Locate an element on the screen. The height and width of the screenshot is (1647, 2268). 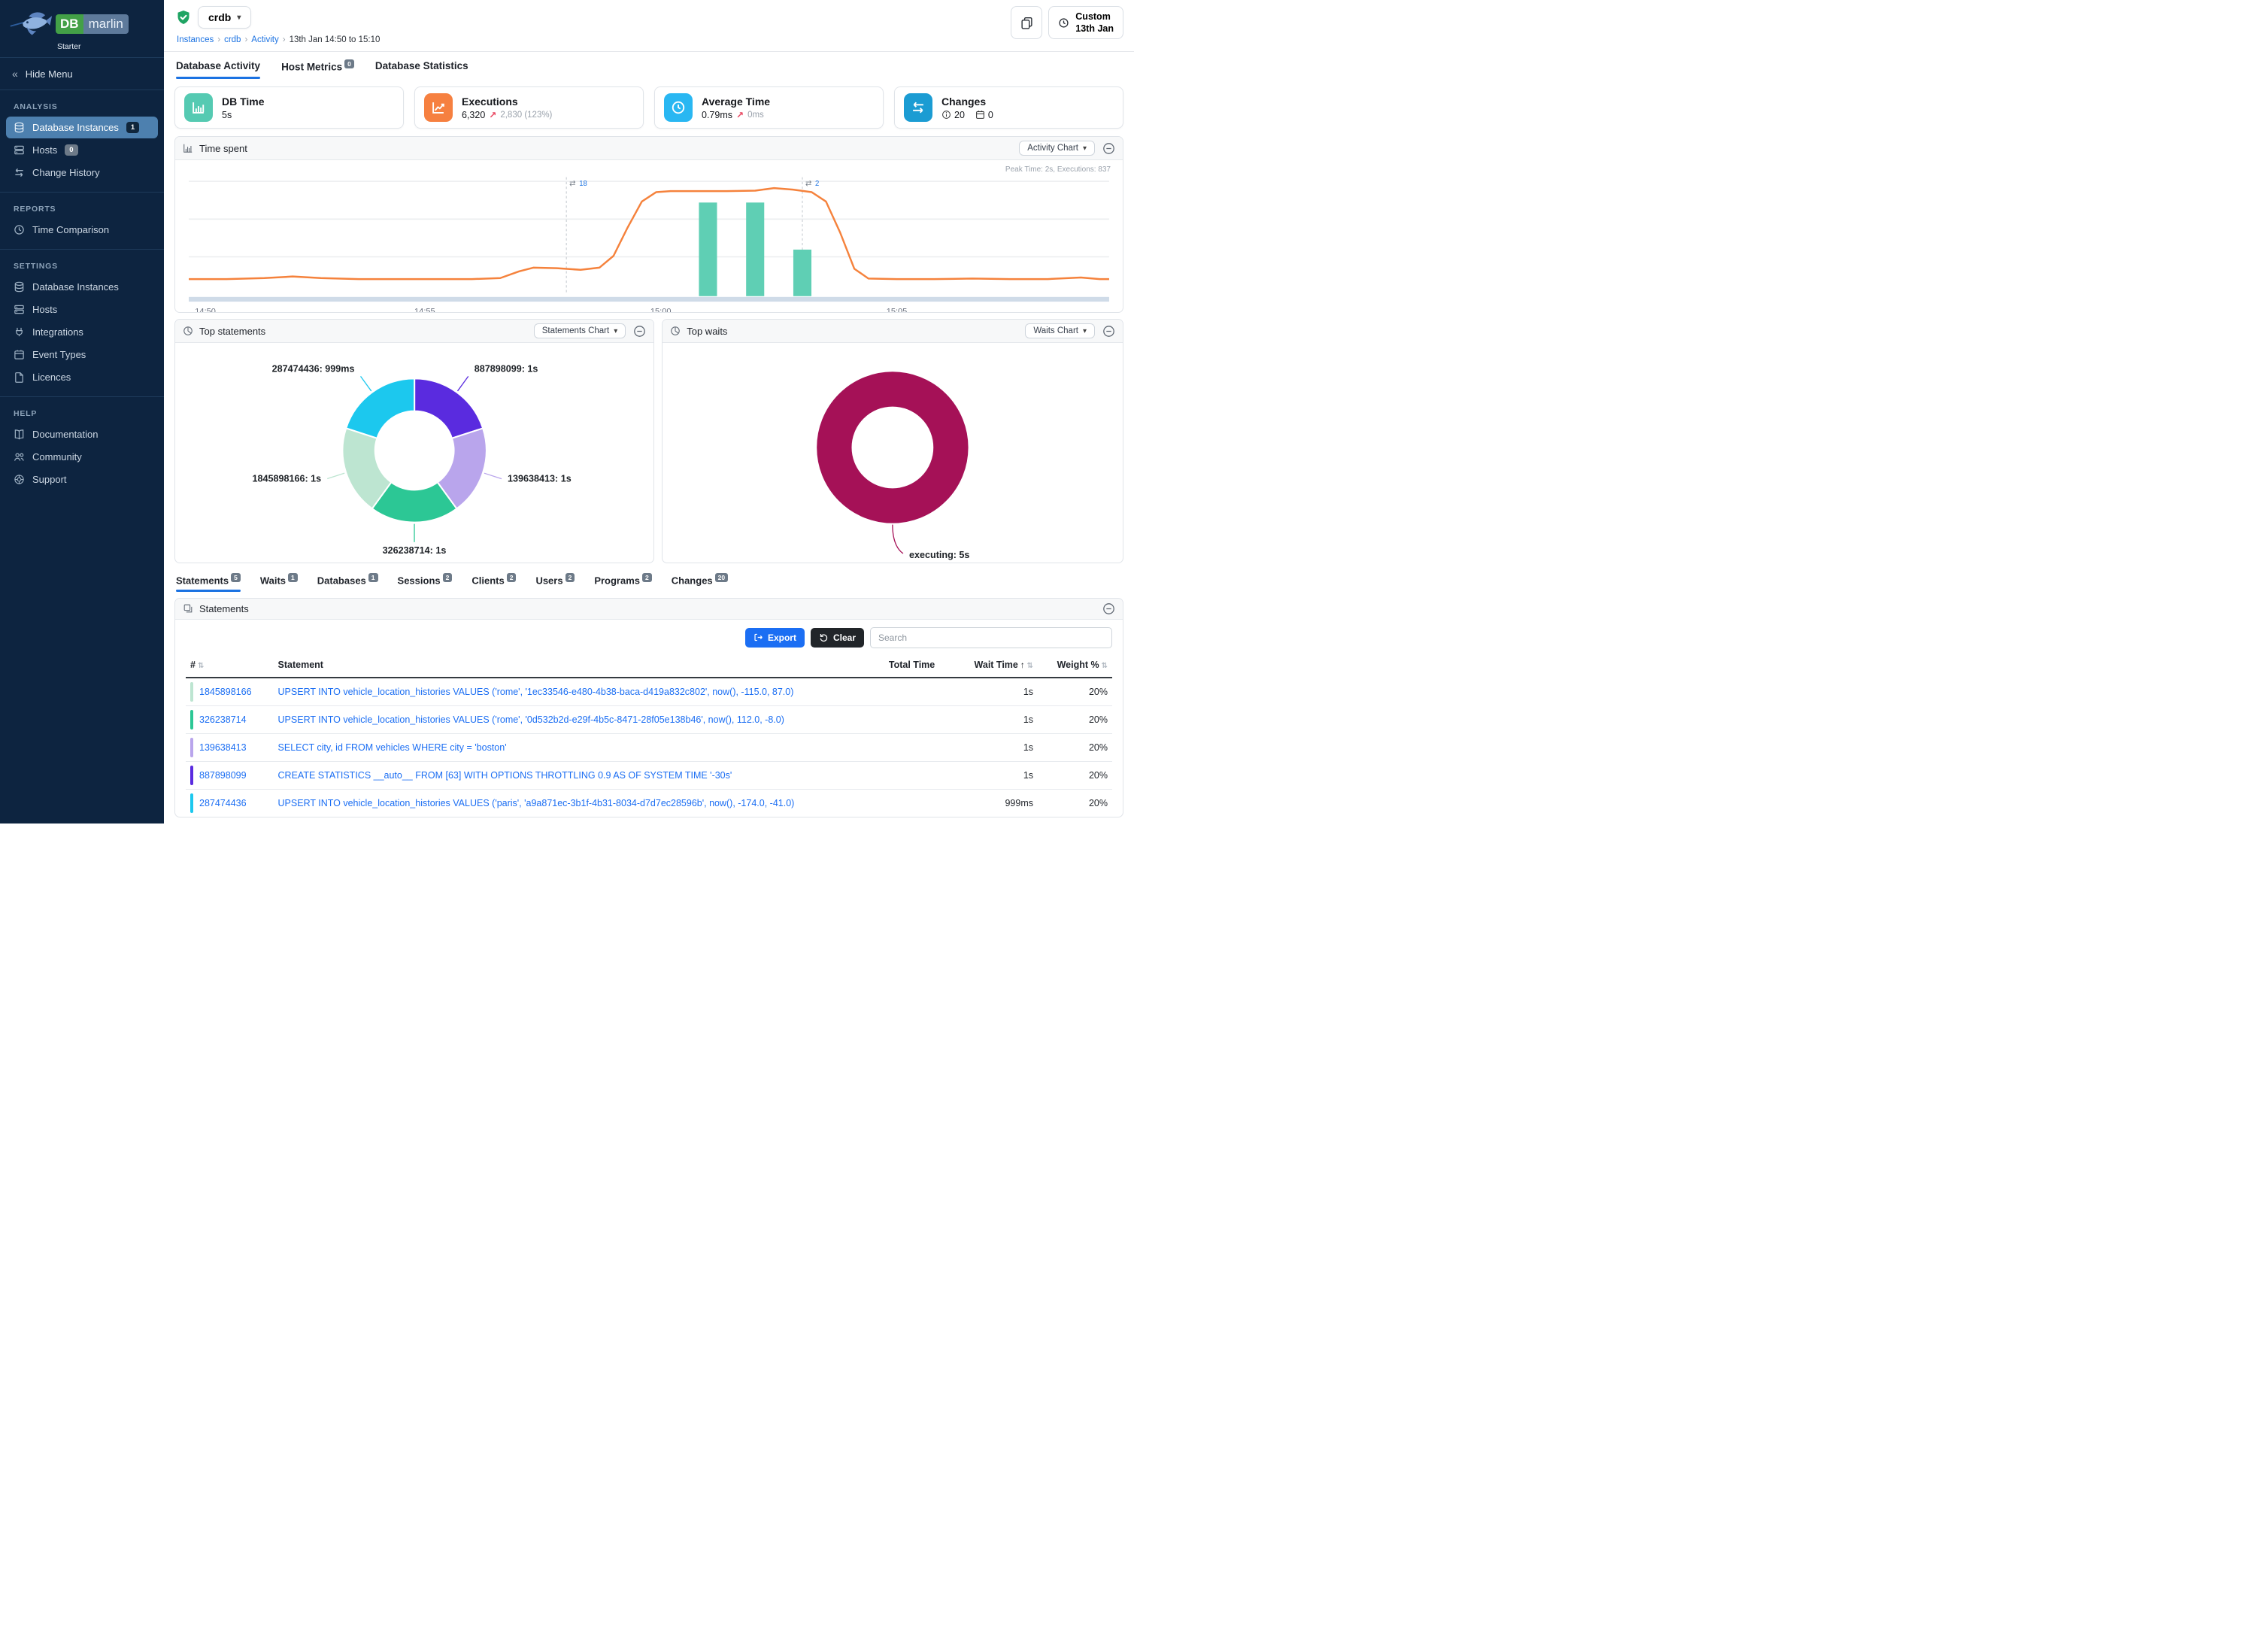
wait-time-value: 1s is located at coordinates (995, 691).